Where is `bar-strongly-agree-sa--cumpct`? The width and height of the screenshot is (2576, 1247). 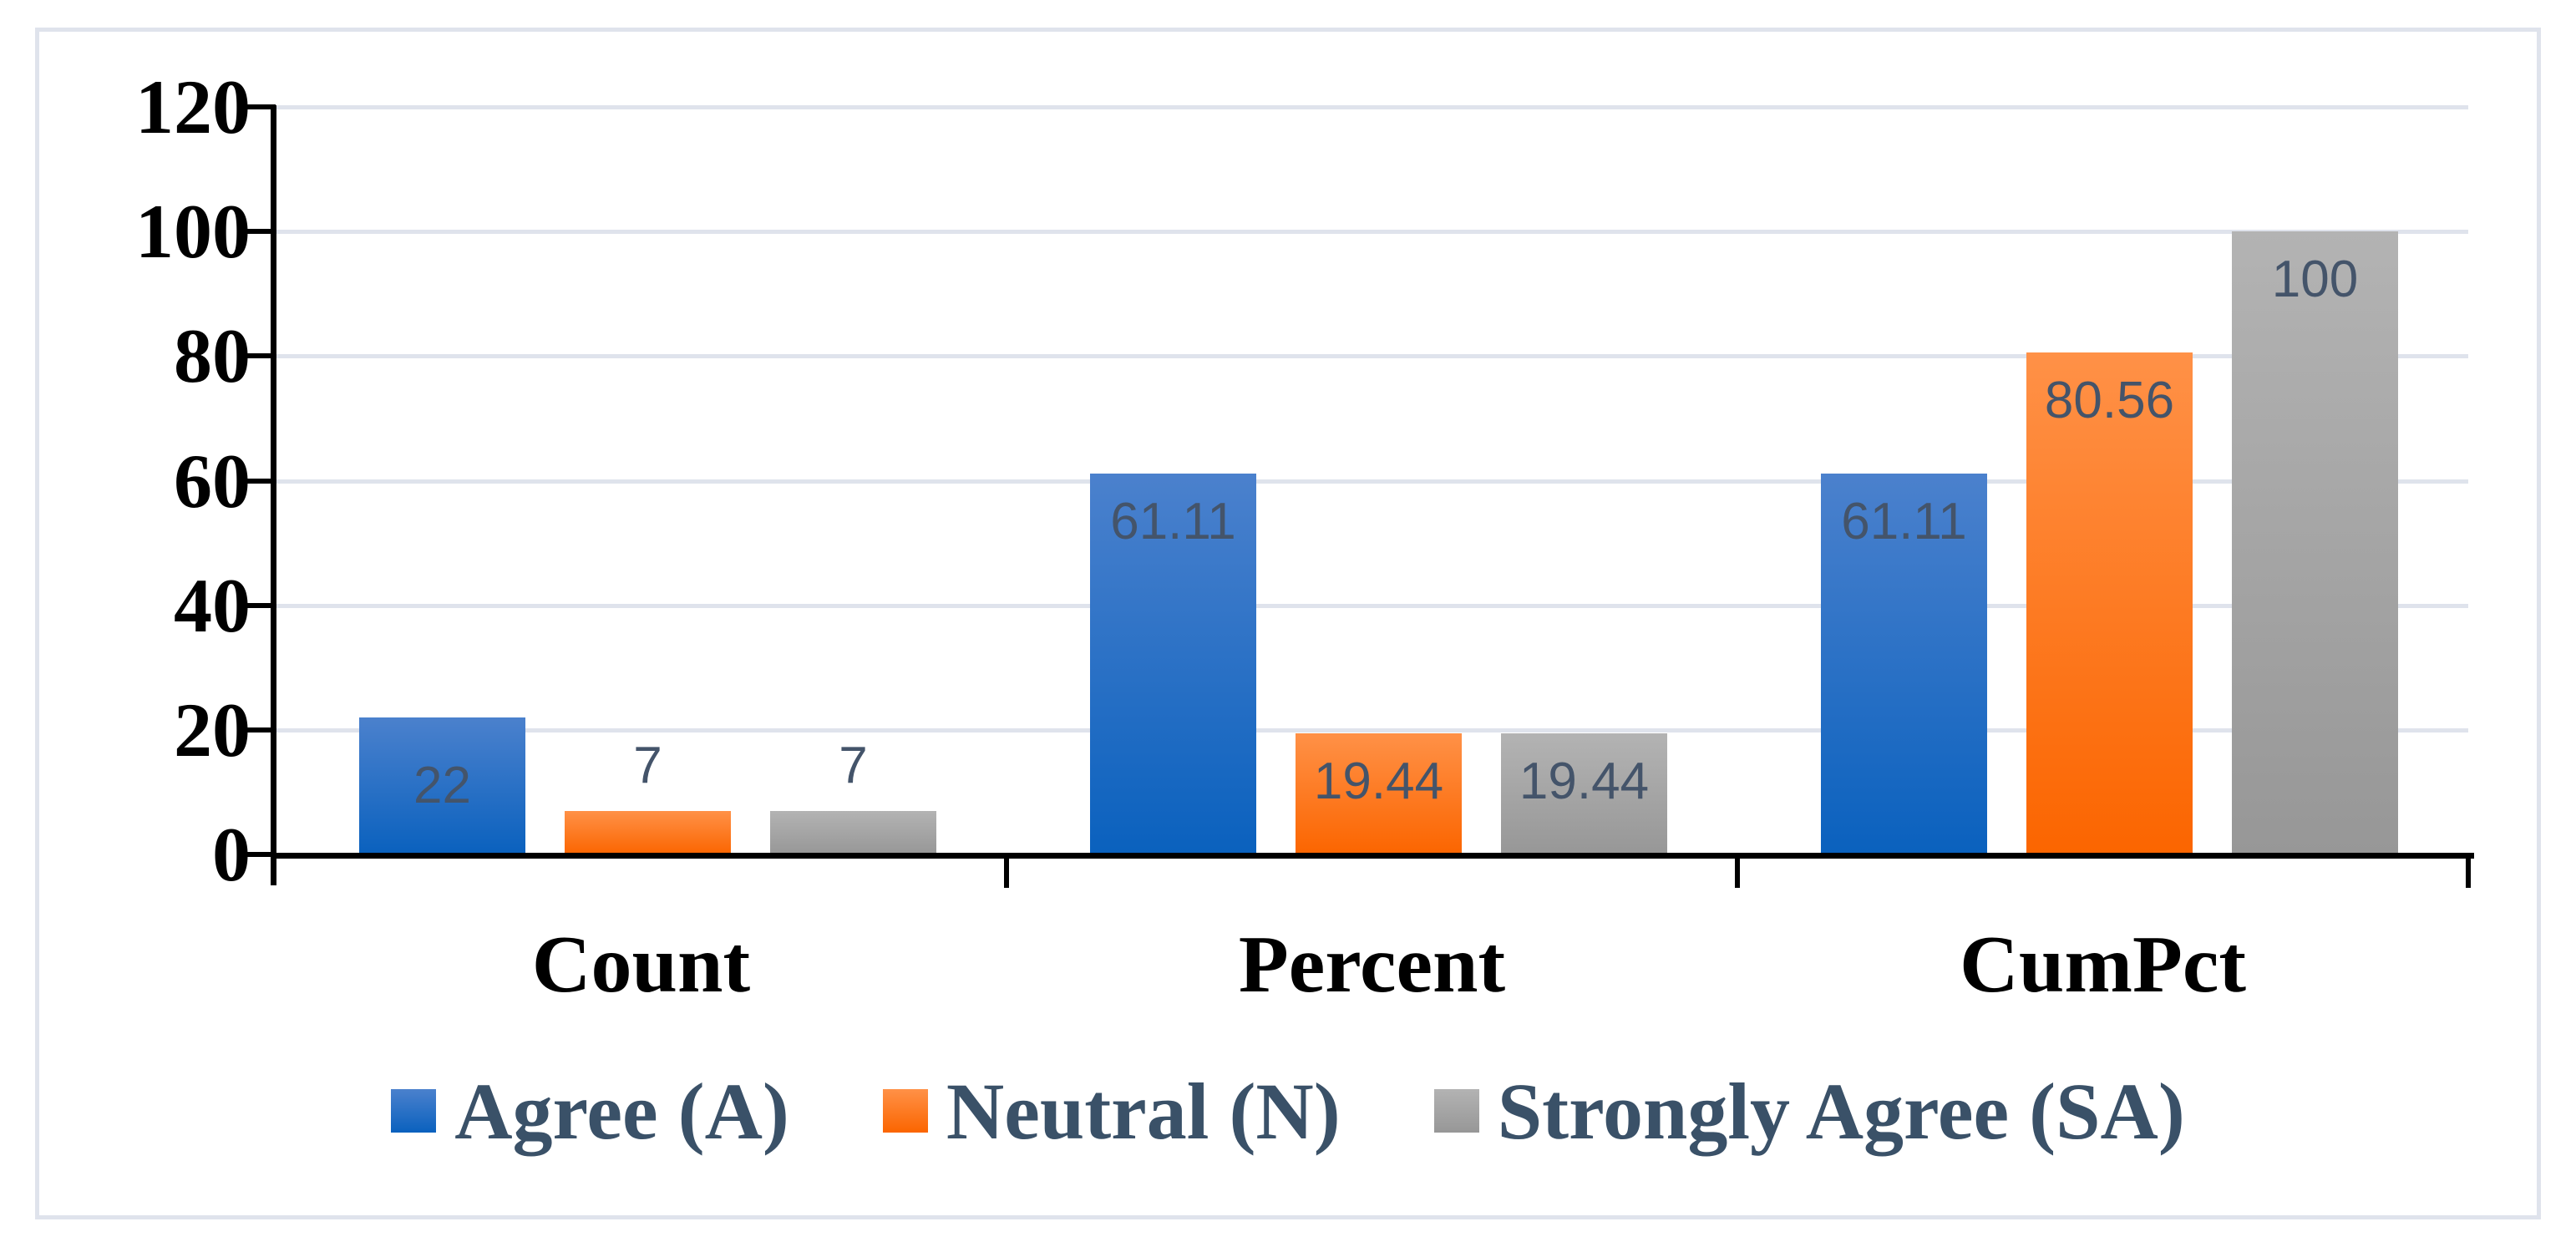
bar-strongly-agree-sa--cumpct is located at coordinates (2315, 542).